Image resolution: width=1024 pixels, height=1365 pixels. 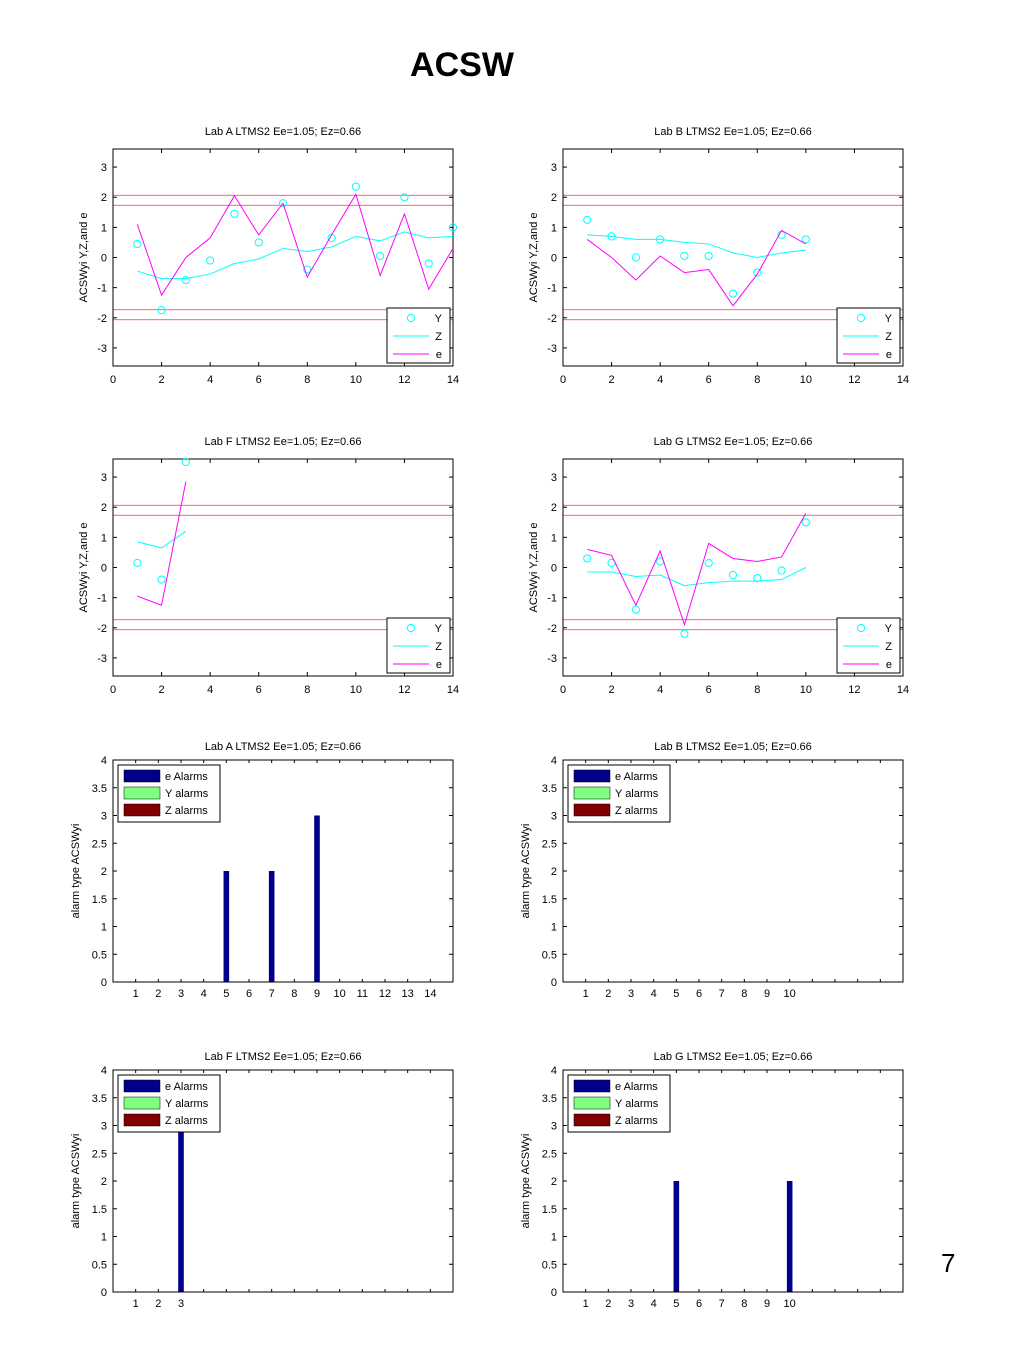 I want to click on series-Z-line, so click(x=295, y=255).